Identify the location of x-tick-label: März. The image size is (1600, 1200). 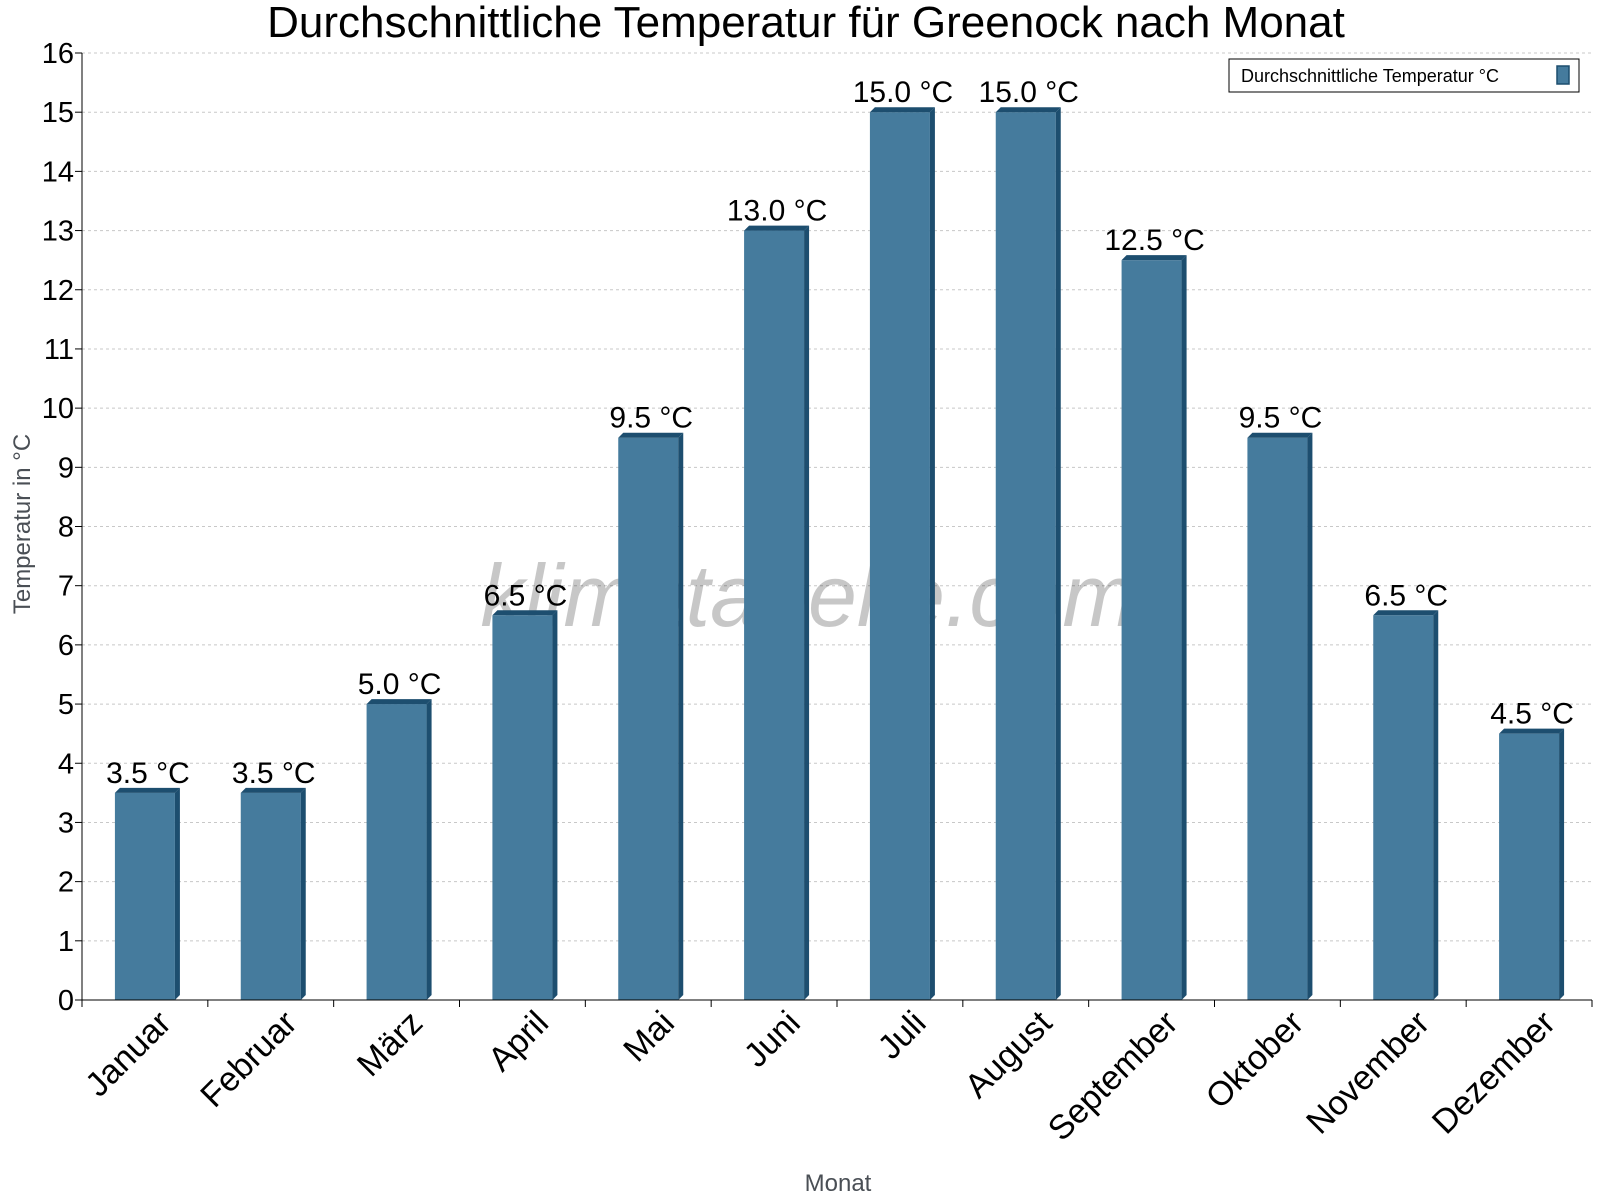
(390, 1044).